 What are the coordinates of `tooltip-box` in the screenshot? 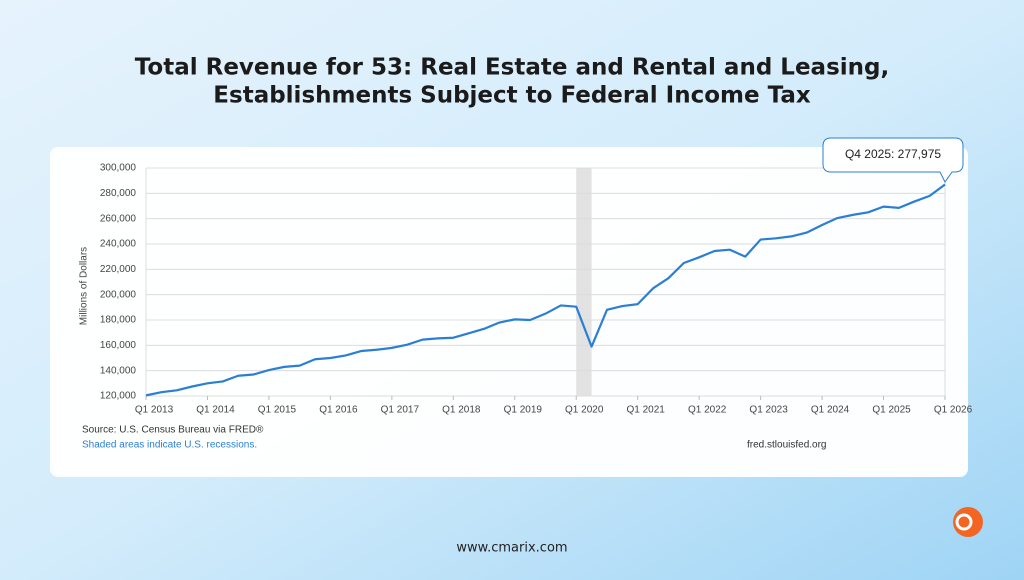 It's located at (893, 160).